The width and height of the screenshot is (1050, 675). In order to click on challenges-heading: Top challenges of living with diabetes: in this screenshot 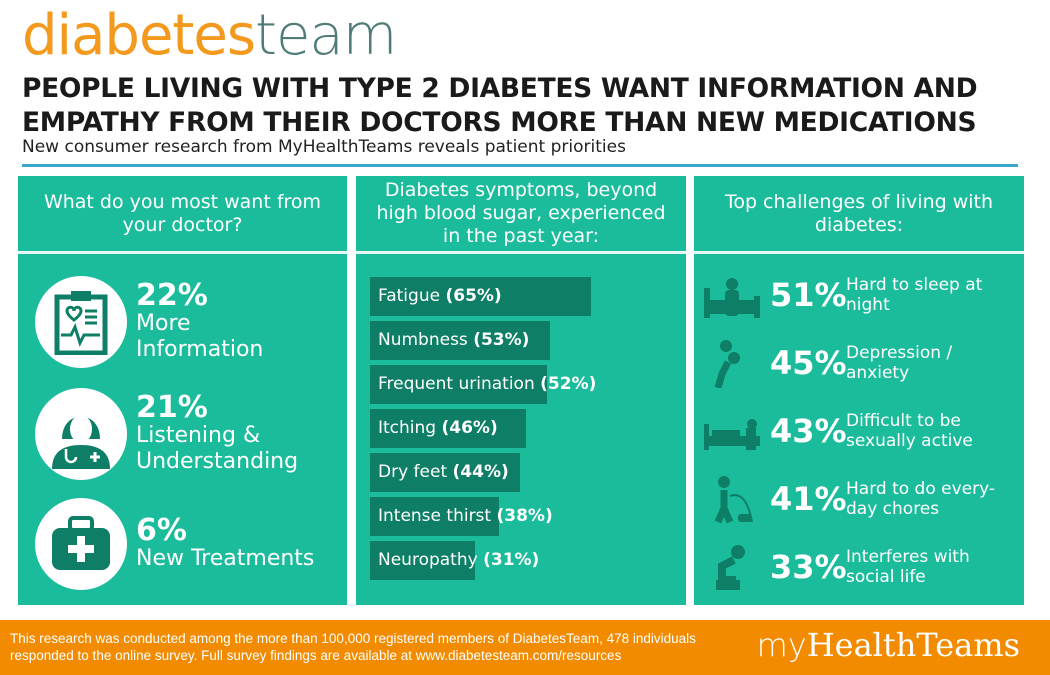, I will do `click(859, 215)`.